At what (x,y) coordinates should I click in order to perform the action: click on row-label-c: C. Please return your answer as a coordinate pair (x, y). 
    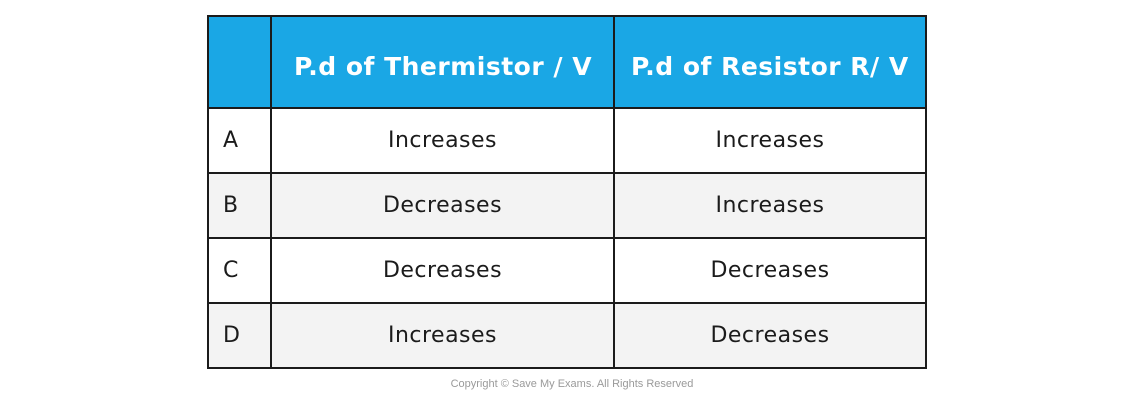
    Looking at the image, I should click on (239, 270).